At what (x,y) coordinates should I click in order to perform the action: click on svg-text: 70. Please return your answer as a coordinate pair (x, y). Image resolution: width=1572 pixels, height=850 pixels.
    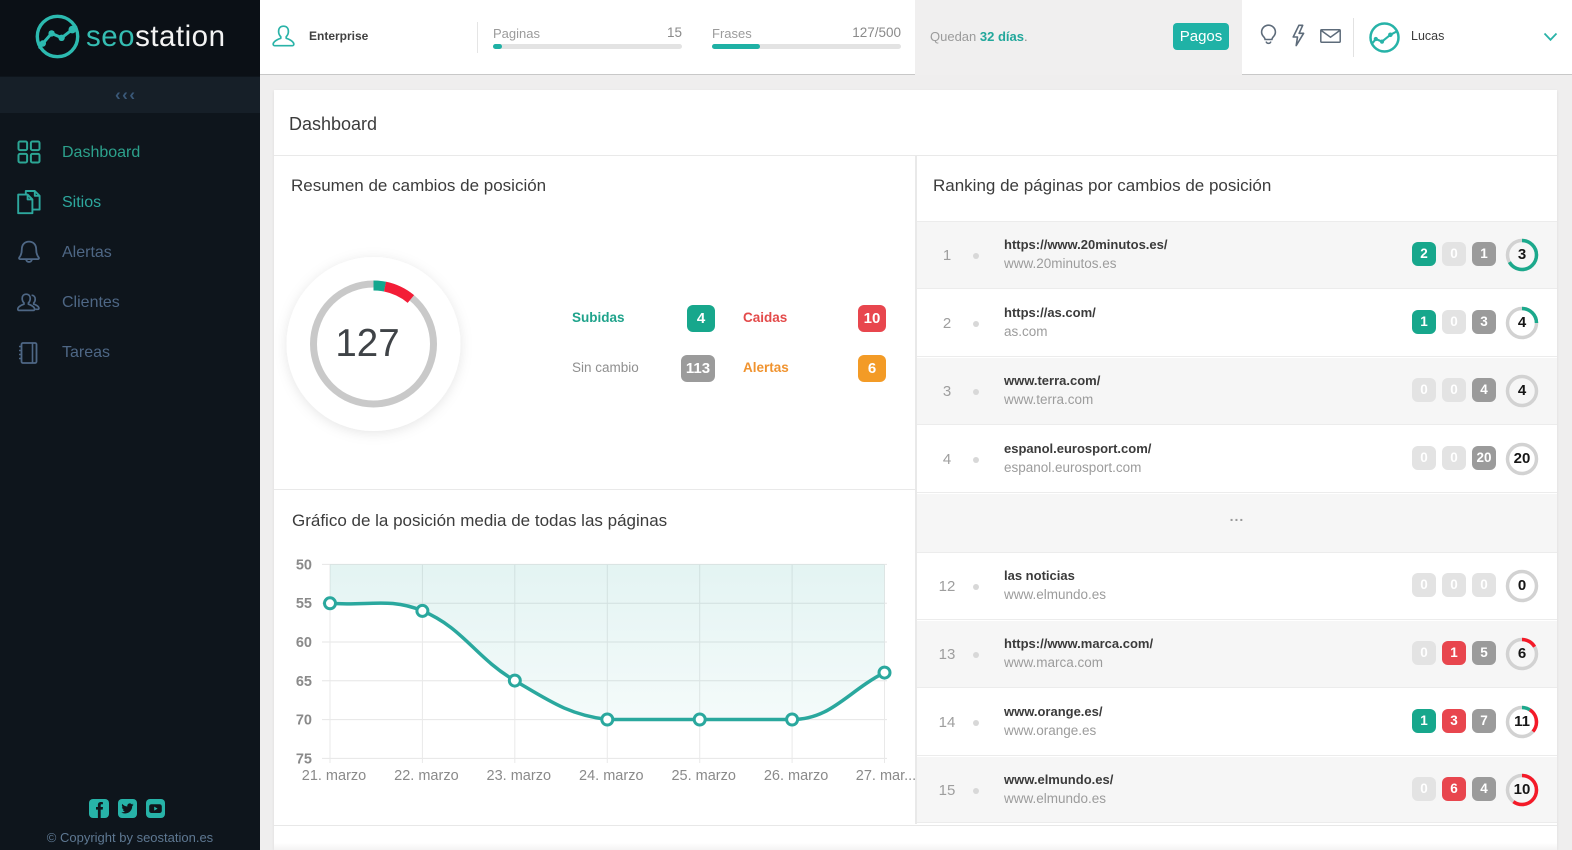
    Looking at the image, I should click on (304, 721).